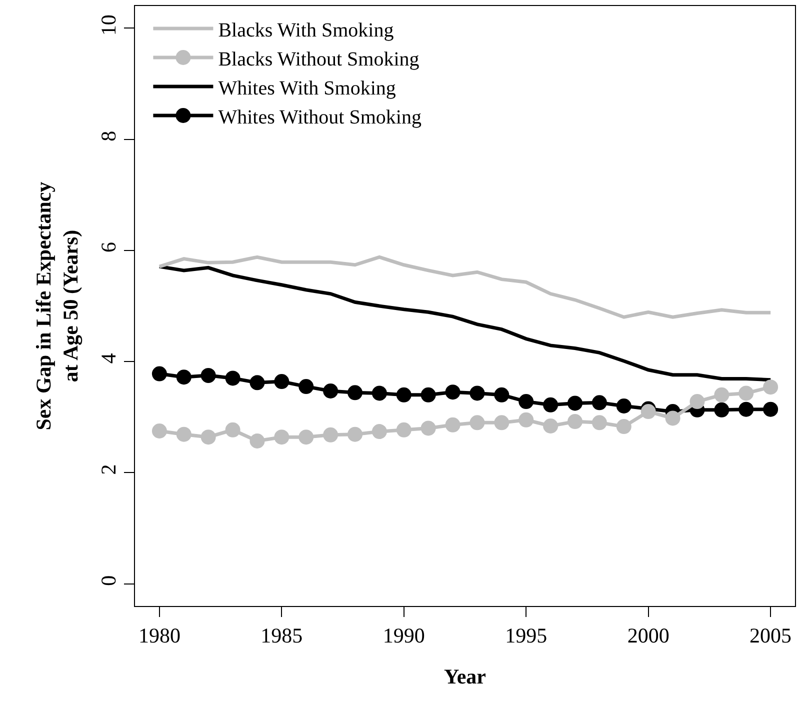 This screenshot has height=726, width=804. Describe the element at coordinates (57, 305) in the screenshot. I see `y-axis-title: Sex Gap in Life Expectancy at Age 50 (Years)` at that location.